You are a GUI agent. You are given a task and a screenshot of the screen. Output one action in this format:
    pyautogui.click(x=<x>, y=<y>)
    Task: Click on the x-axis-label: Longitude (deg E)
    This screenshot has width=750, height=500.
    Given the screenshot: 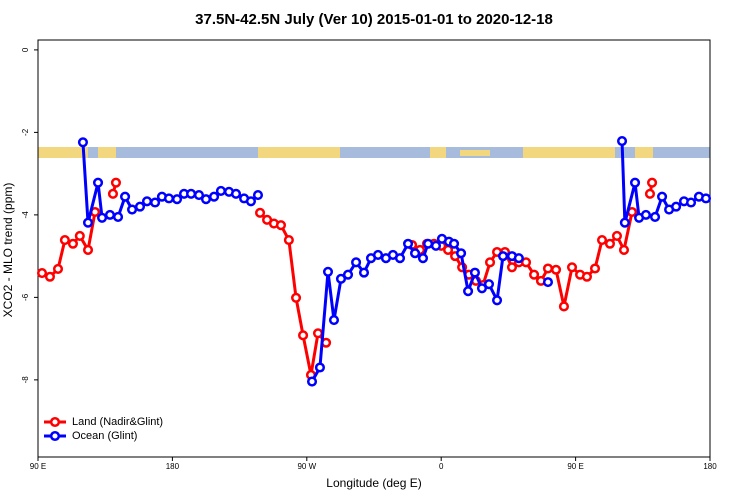 What is the action you would take?
    pyautogui.click(x=373, y=483)
    